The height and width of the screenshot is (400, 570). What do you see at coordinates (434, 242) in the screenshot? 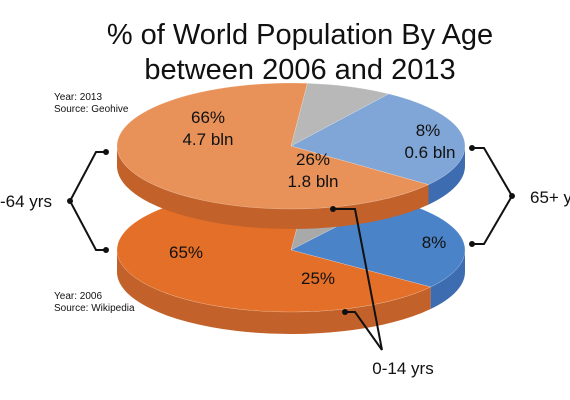
I see `label-2006-elderly-pct: 8%` at bounding box center [434, 242].